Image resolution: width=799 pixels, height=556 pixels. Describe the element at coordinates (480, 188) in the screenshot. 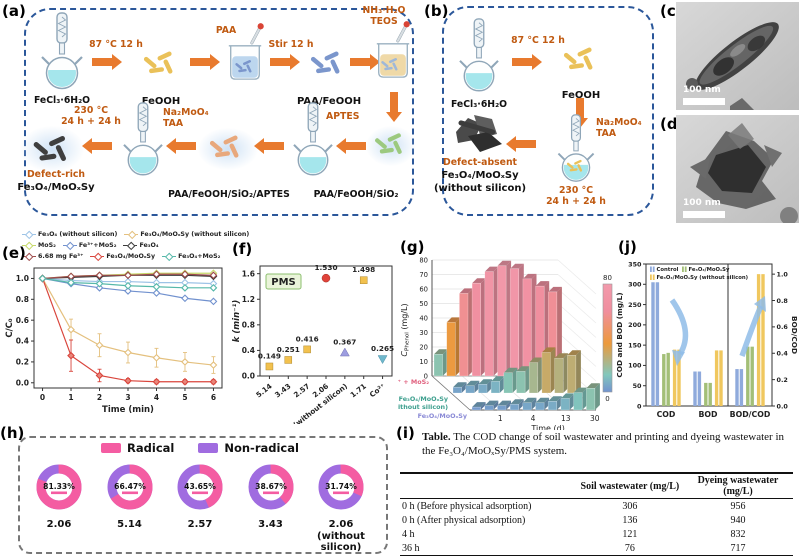

I see `final-note: (without silicon)` at that location.